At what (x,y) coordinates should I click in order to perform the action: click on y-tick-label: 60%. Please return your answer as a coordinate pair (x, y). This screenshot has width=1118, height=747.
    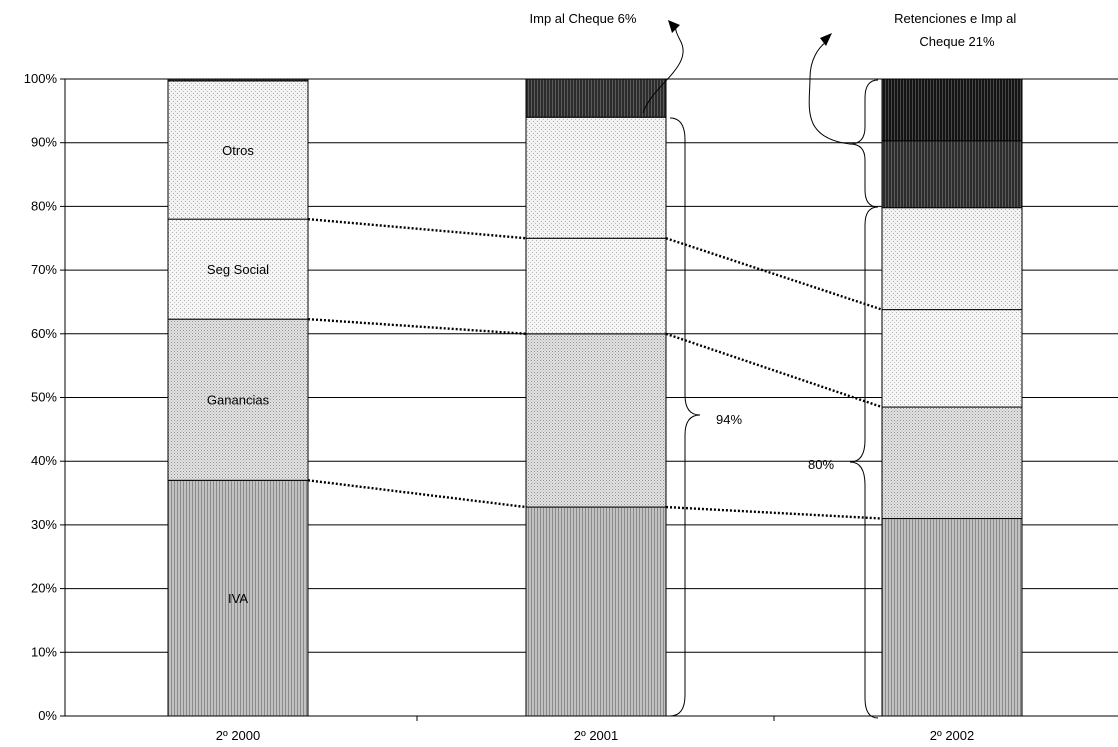
    Looking at the image, I should click on (44, 333).